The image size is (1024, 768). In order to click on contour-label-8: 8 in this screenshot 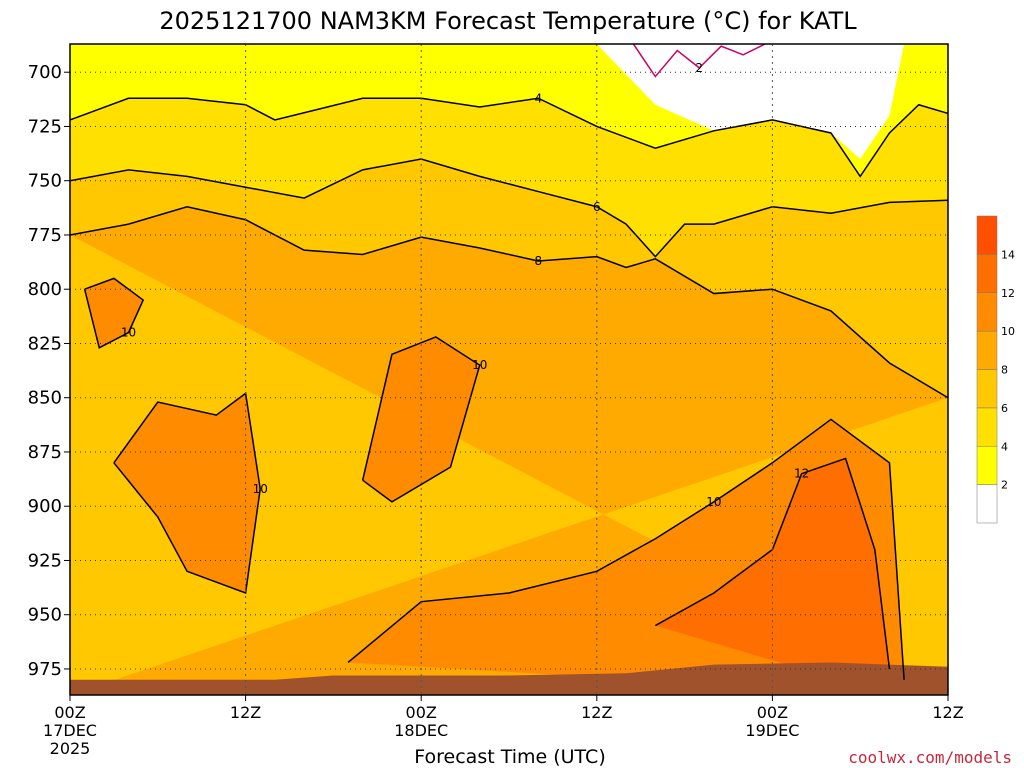, I will do `click(538, 261)`.